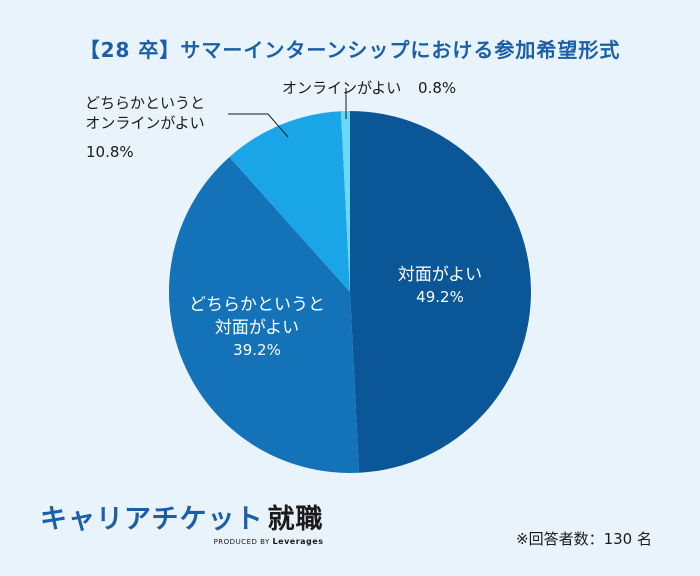 This screenshot has width=700, height=576. What do you see at coordinates (110, 151) in the screenshot?
I see `slice-value: 10.8%` at bounding box center [110, 151].